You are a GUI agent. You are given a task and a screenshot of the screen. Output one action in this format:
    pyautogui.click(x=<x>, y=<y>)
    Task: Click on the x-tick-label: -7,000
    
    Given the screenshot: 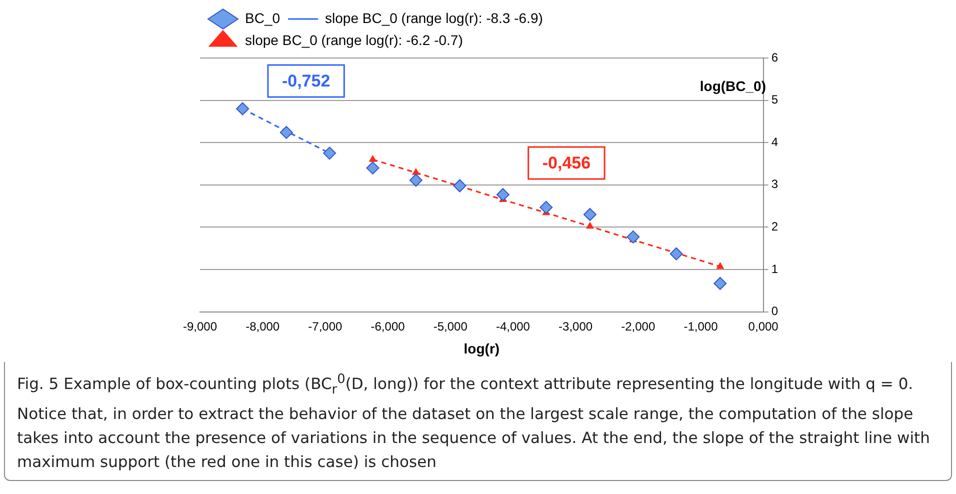 What is the action you would take?
    pyautogui.click(x=325, y=326)
    